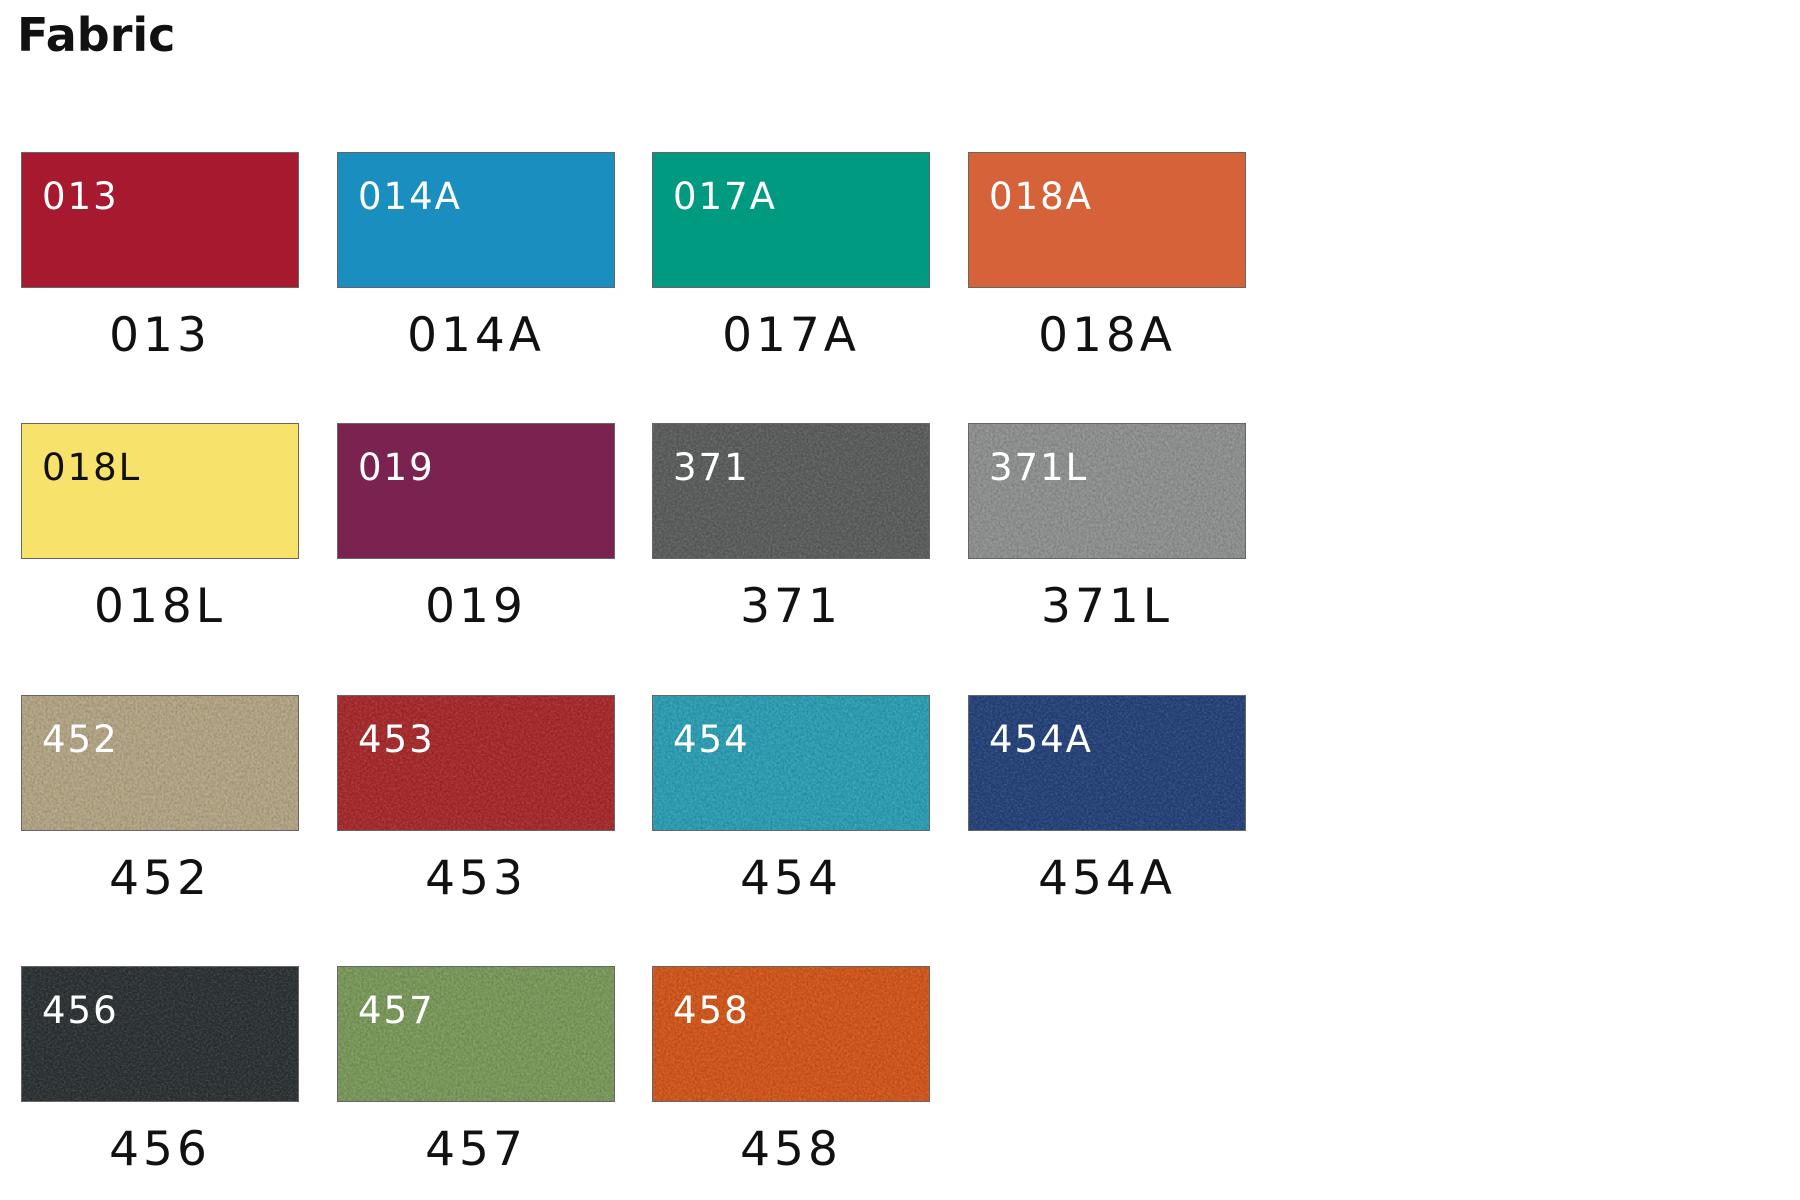 The width and height of the screenshot is (1800, 1200). Describe the element at coordinates (476, 220) in the screenshot. I see `swatch: 014A` at that location.